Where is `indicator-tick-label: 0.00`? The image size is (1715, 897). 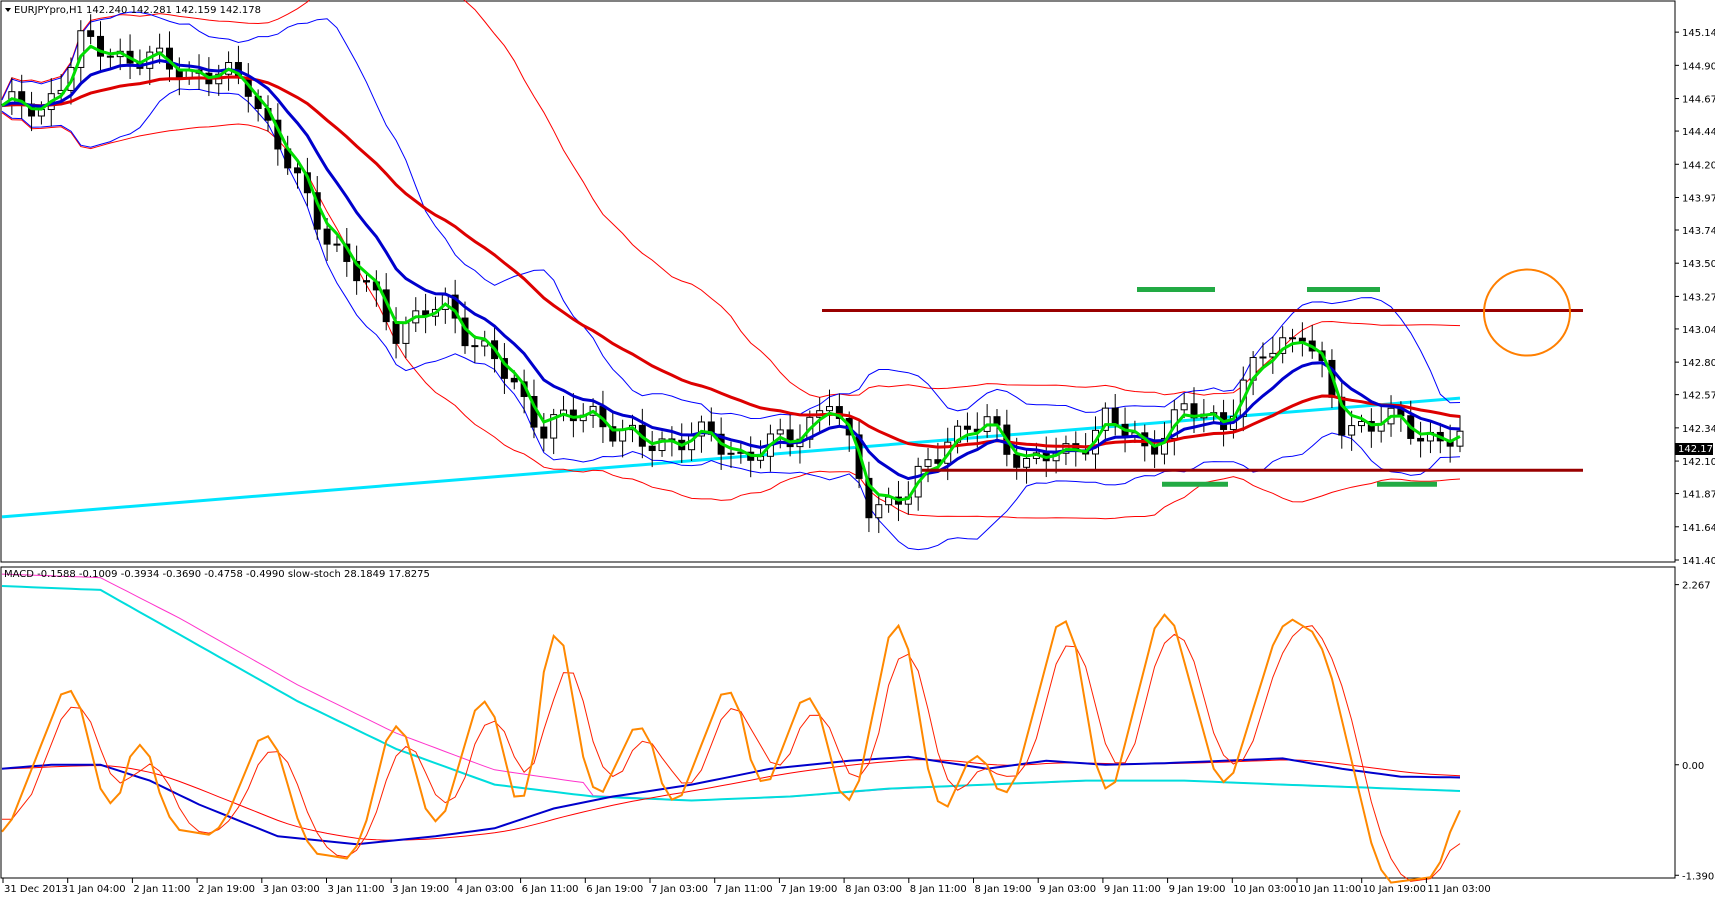 indicator-tick-label: 0.00 is located at coordinates (1693, 766).